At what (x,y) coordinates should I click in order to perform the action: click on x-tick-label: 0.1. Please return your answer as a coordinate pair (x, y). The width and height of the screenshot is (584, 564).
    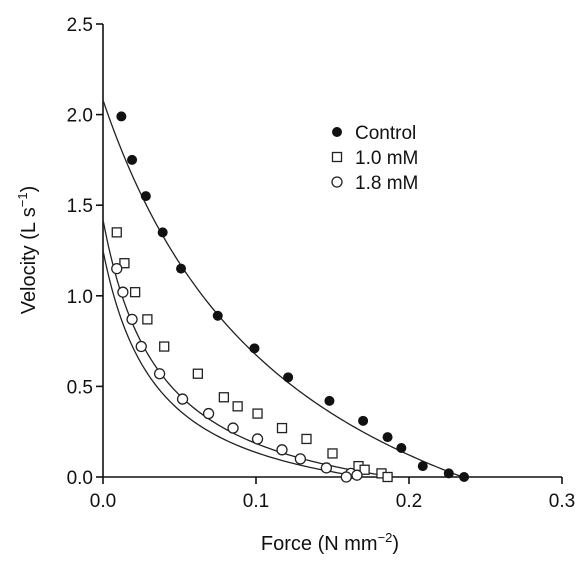
    Looking at the image, I should click on (256, 501).